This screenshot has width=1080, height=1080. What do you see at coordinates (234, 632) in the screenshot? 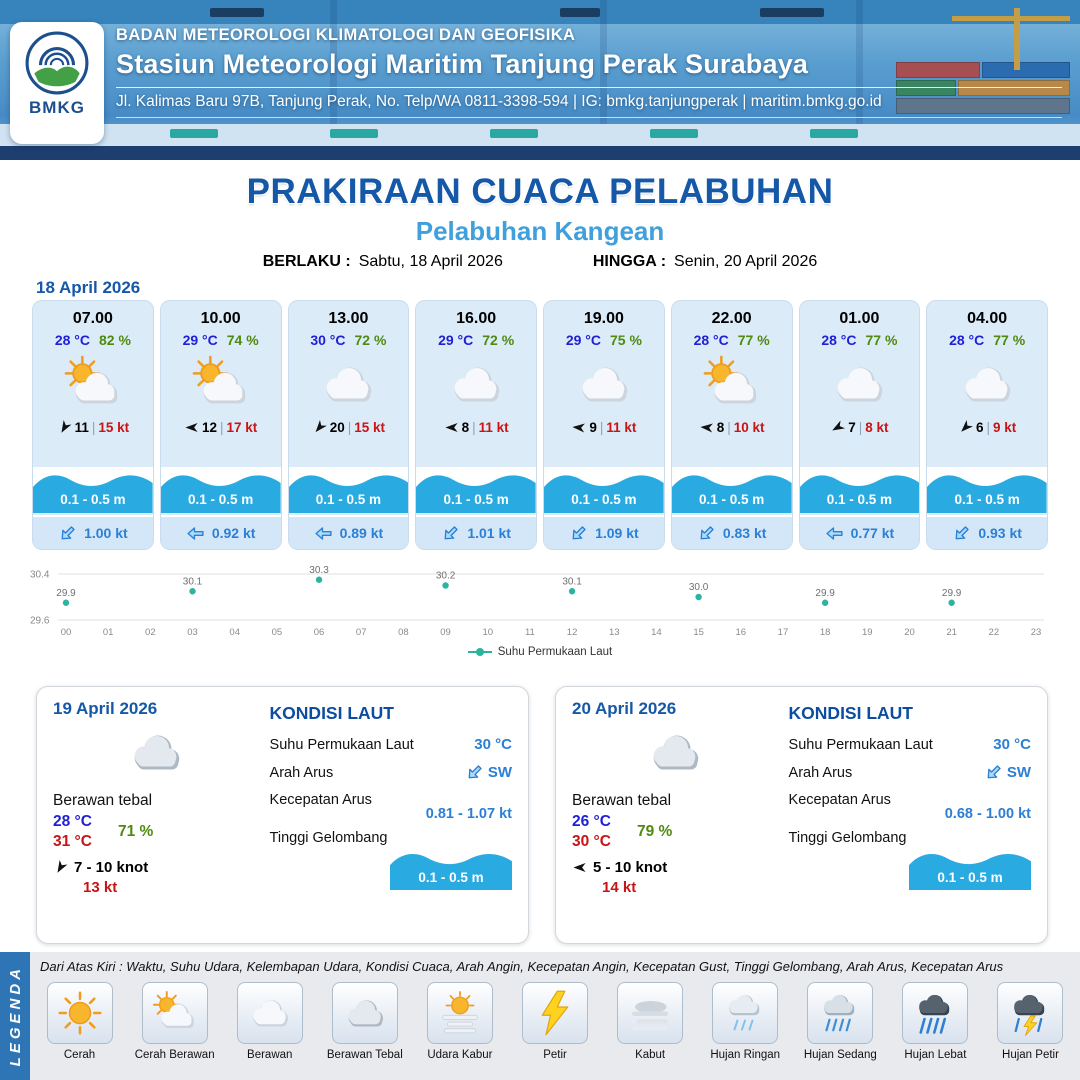
I see `svg-text: 04` at bounding box center [234, 632].